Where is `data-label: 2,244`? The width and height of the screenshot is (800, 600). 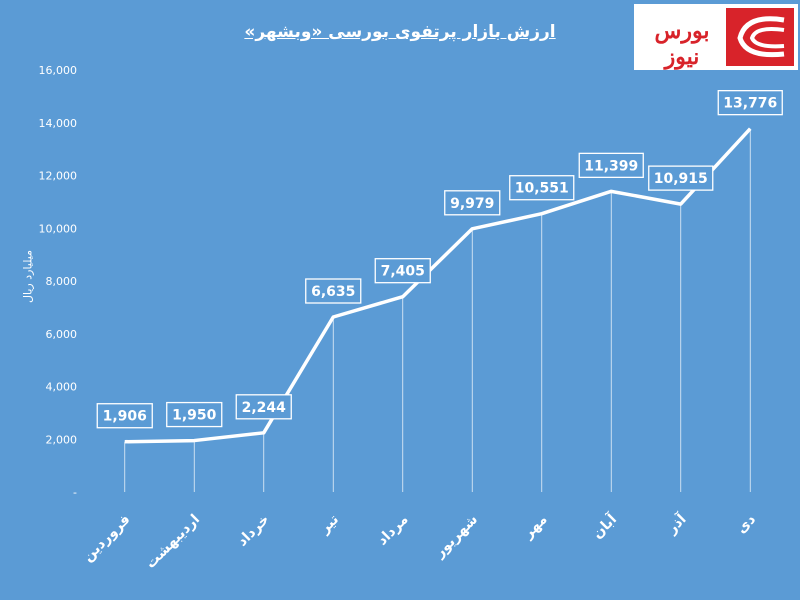 data-label: 2,244 is located at coordinates (264, 408).